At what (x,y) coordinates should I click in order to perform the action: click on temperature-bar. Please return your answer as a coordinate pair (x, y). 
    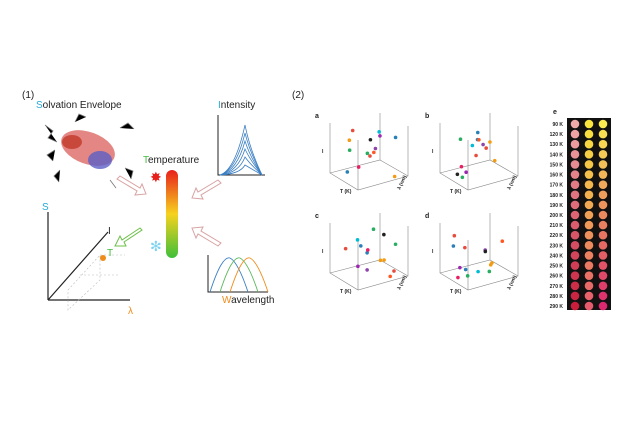
    Looking at the image, I should click on (172, 214).